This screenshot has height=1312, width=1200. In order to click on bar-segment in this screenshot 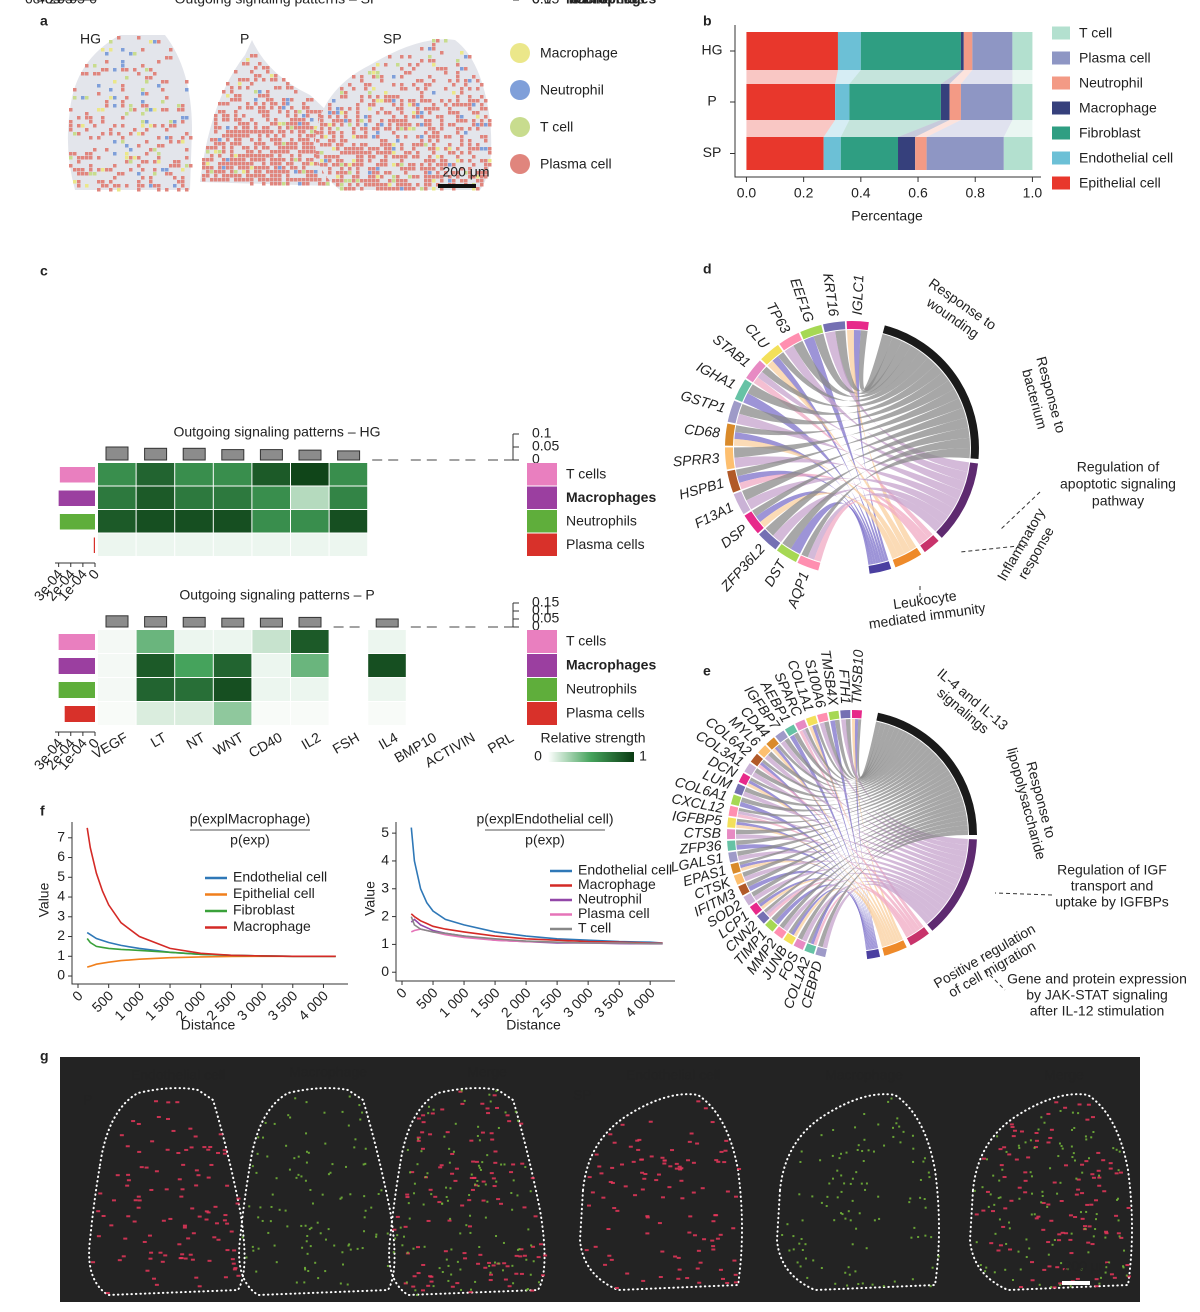, I will do `click(785, 153)`.